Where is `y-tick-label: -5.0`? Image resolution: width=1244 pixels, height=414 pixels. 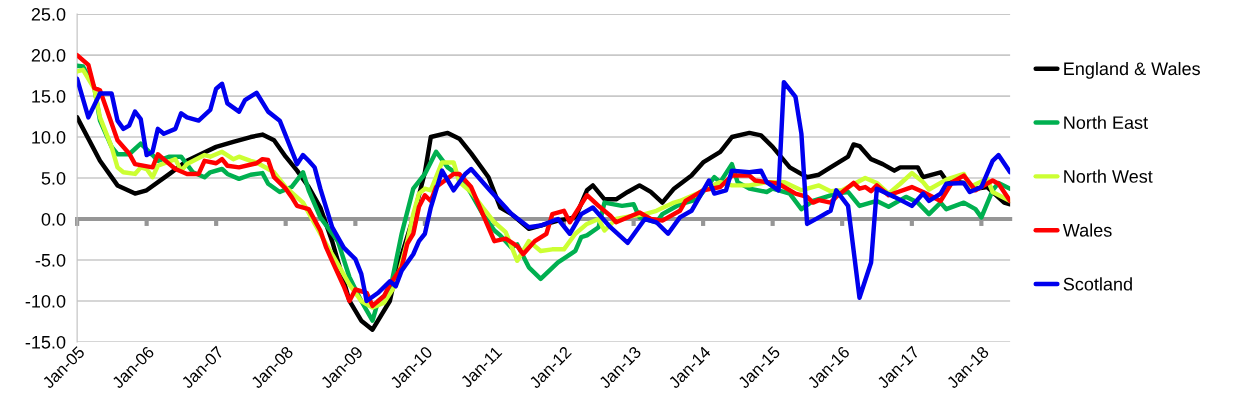 y-tick-label: -5.0 is located at coordinates (50, 260).